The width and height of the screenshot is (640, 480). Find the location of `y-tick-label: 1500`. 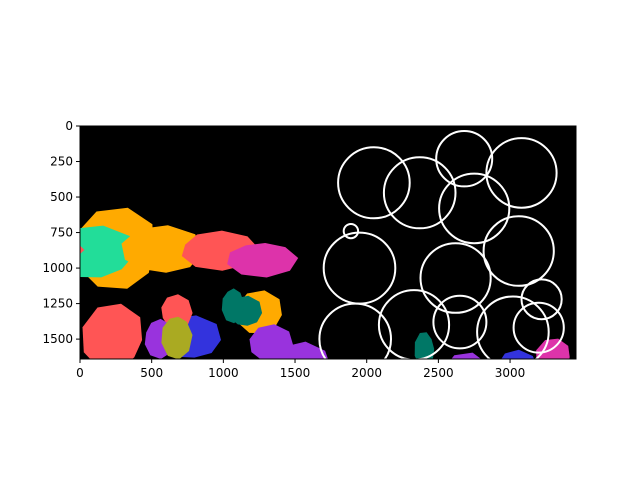

y-tick-label: 1500 is located at coordinates (57, 339).